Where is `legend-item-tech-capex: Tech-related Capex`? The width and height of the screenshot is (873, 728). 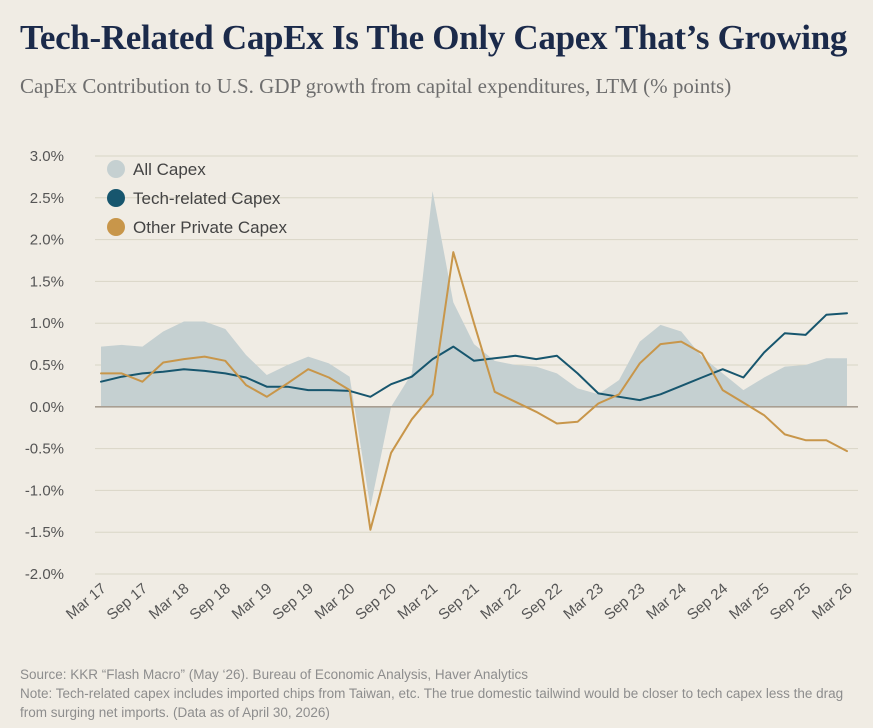 legend-item-tech-capex: Tech-related Capex is located at coordinates (194, 198).